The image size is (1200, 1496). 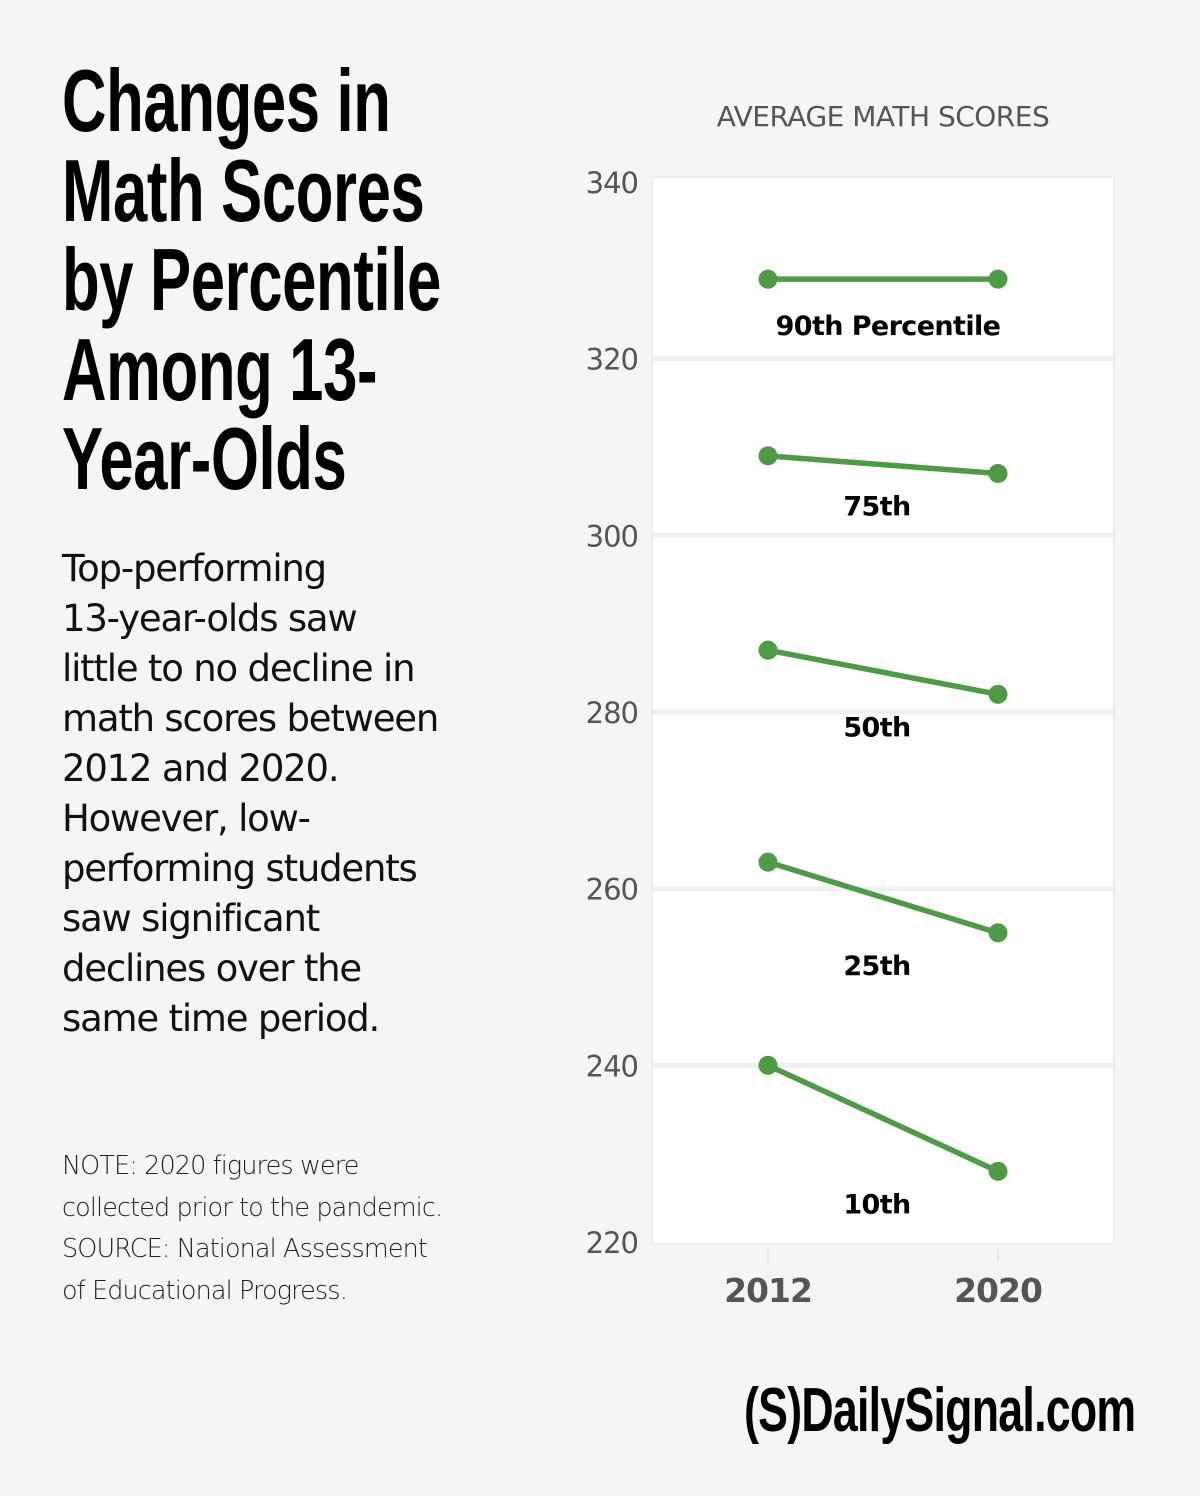 I want to click on series-label: 90th Percentile, so click(x=888, y=326).